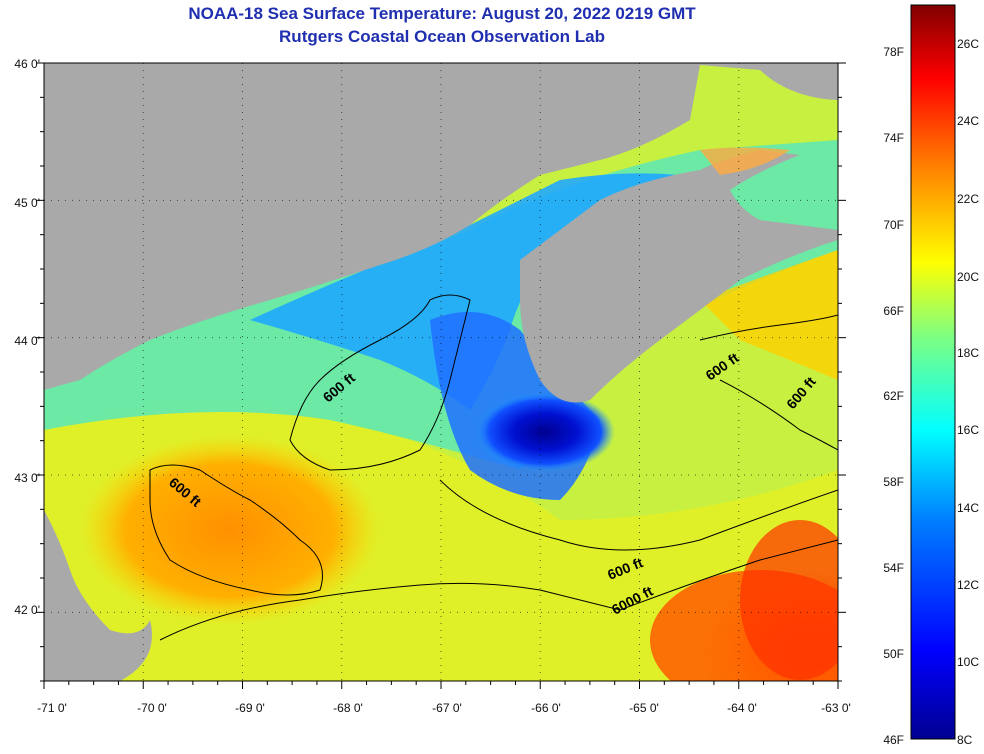 Image resolution: width=984 pixels, height=754 pixels. Describe the element at coordinates (152, 708) in the screenshot. I see `lon-label: -70 0'` at that location.